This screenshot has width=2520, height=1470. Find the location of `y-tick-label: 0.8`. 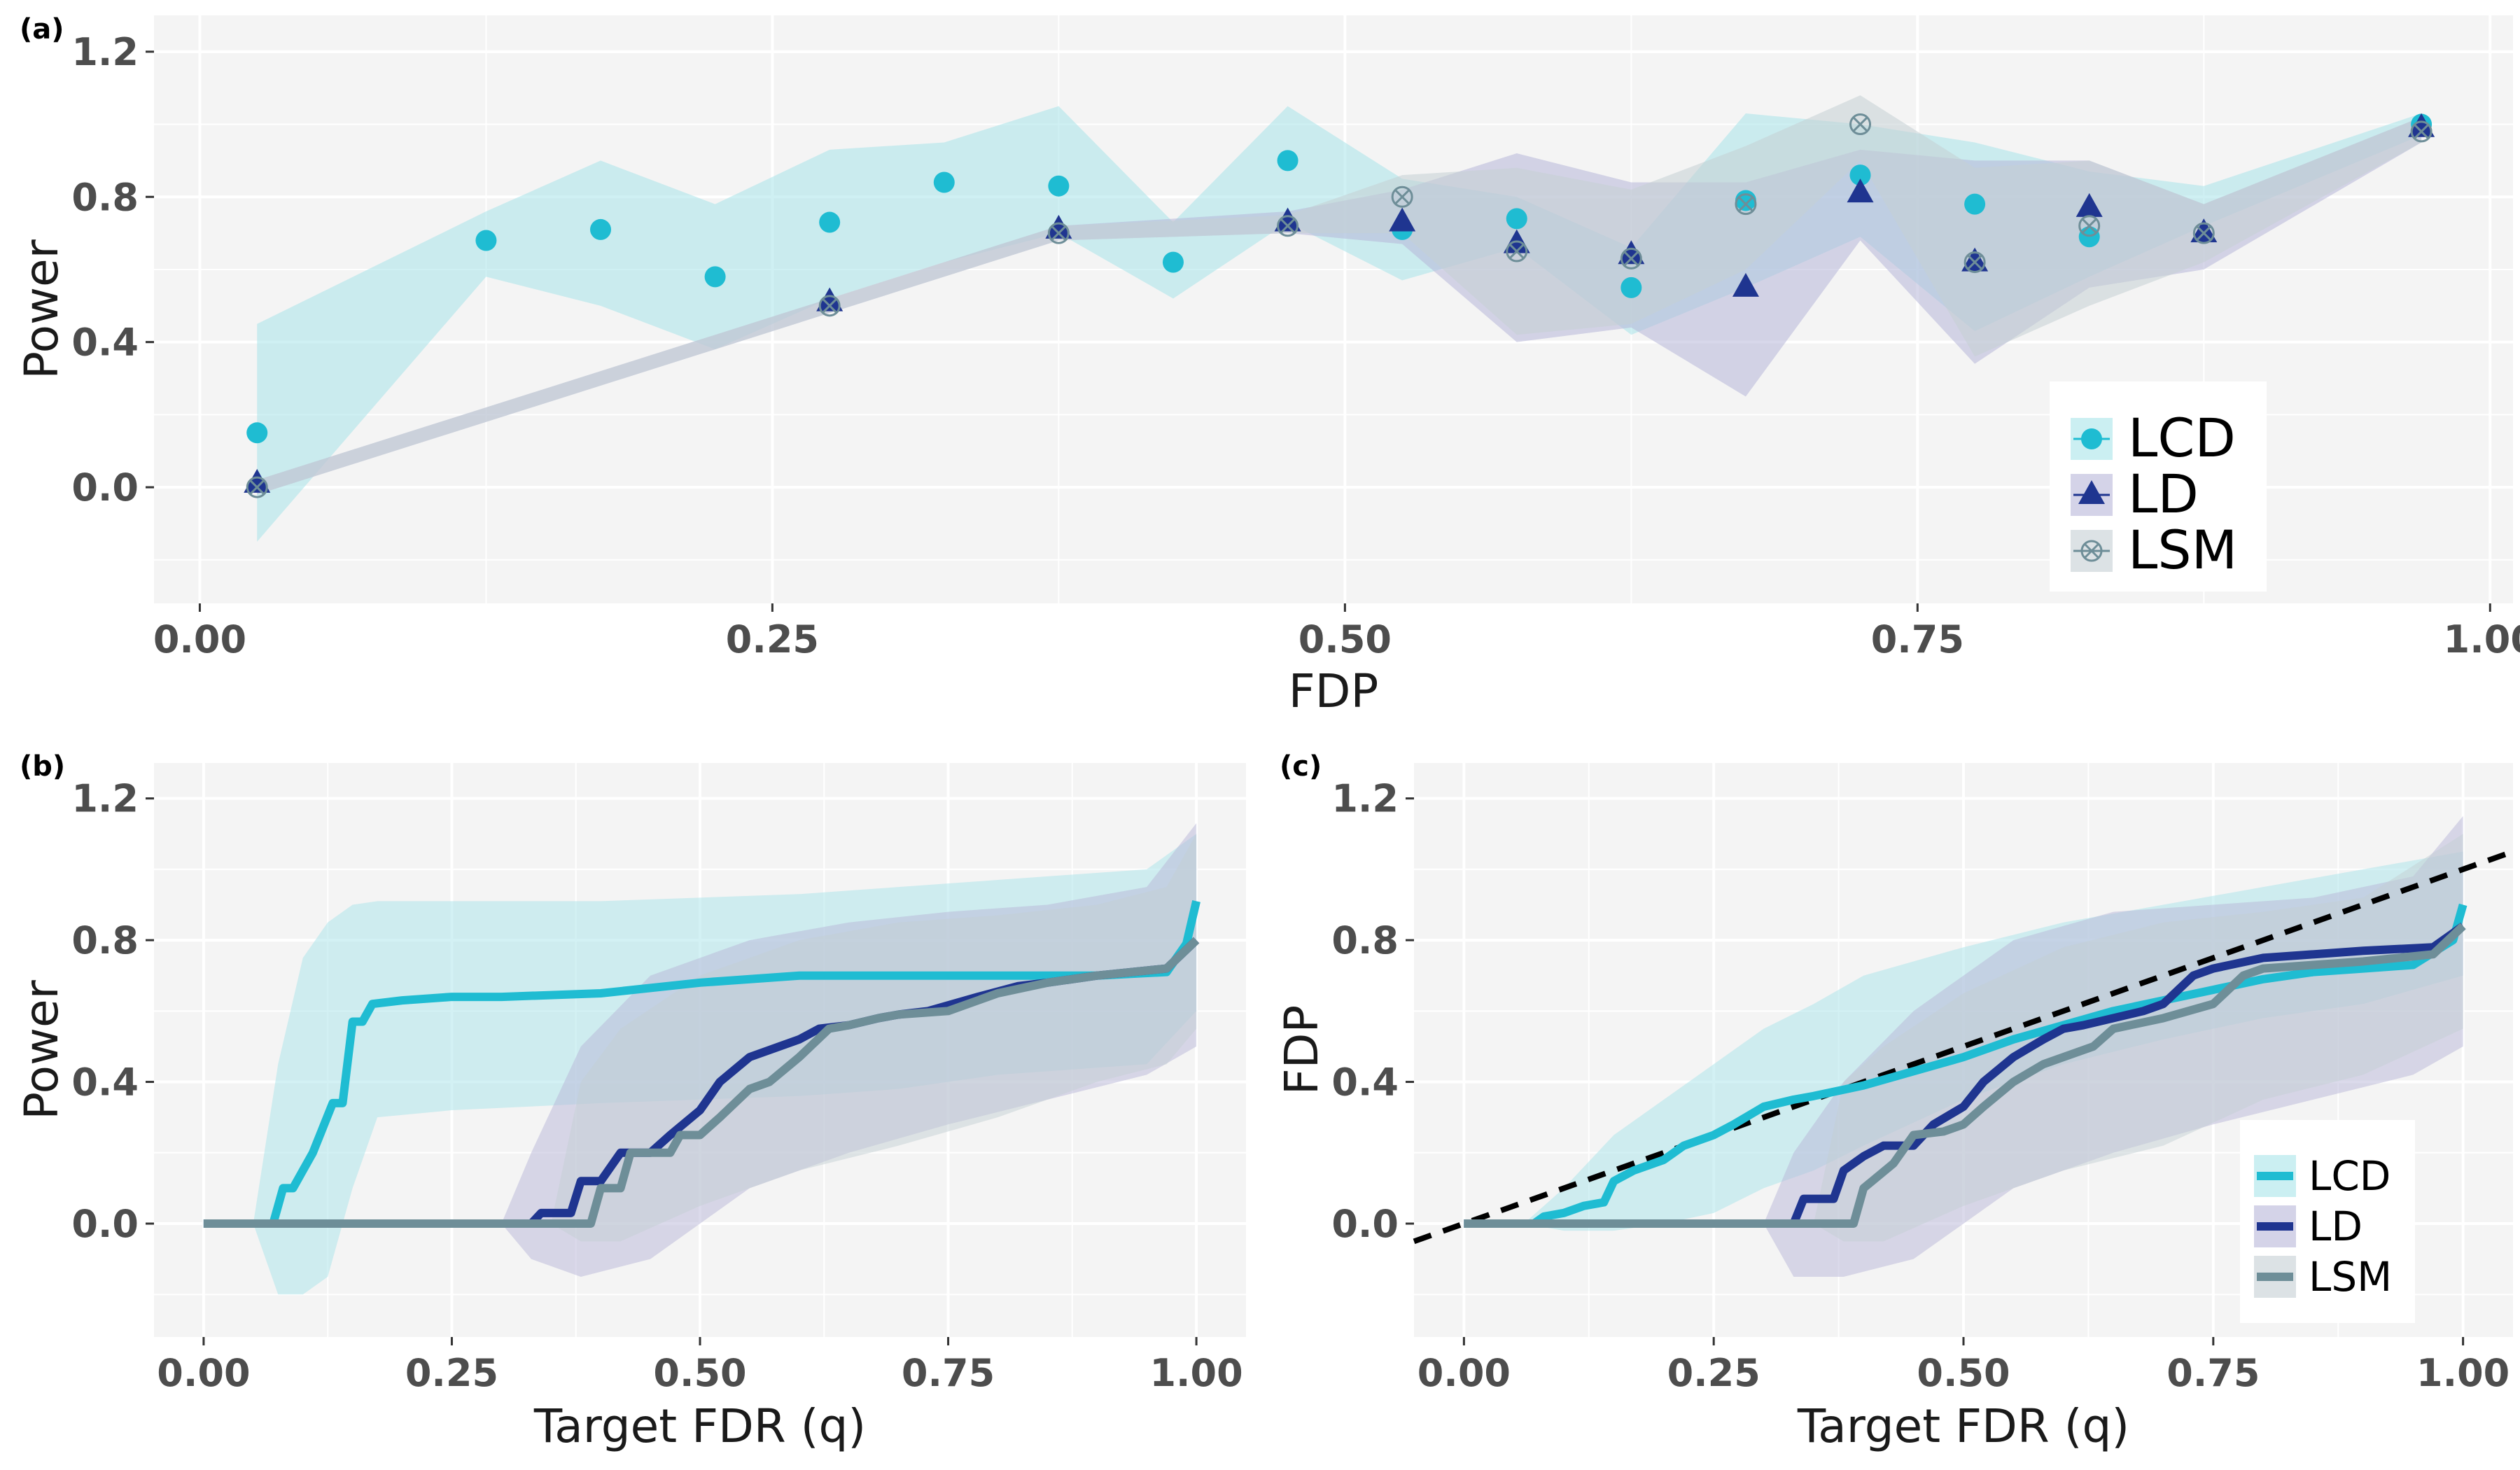

y-tick-label: 0.8 is located at coordinates (105, 940).